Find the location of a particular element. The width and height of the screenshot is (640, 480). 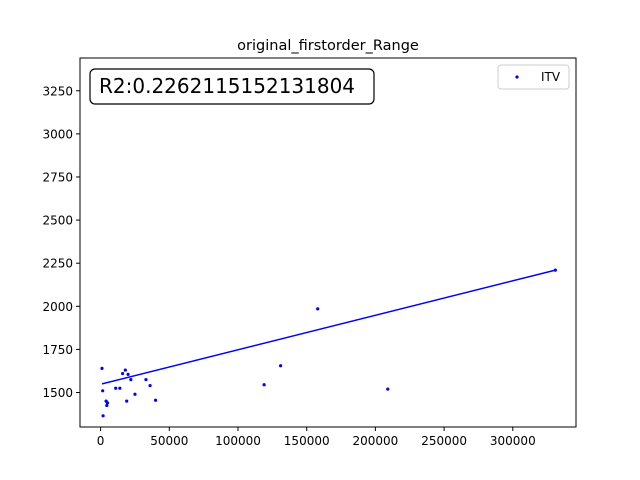

y-tick-label: 2750 is located at coordinates (57, 177).